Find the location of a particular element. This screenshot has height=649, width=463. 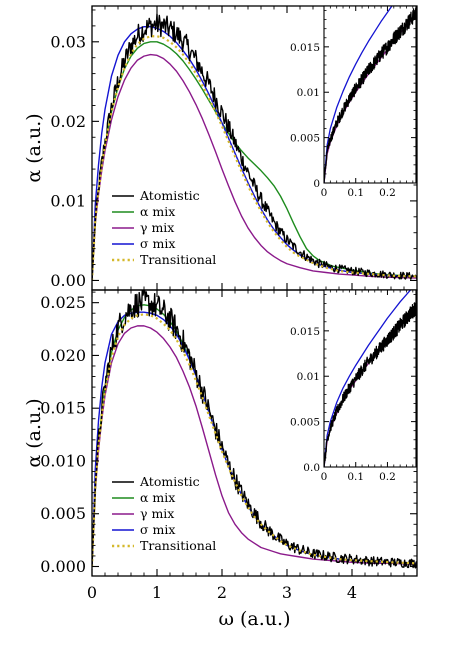

x-tick-label: 1 is located at coordinates (157, 592).